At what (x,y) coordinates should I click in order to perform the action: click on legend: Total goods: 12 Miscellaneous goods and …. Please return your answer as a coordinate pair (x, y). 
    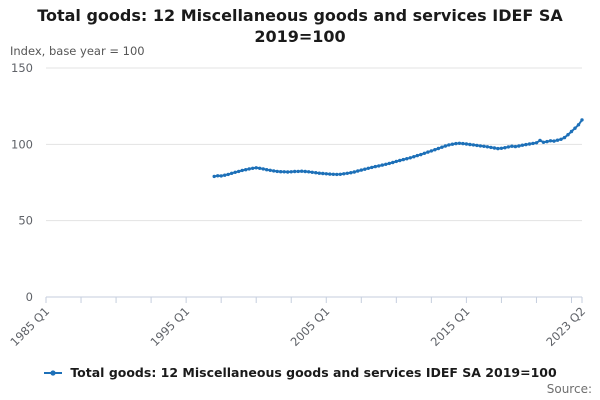
    Looking at the image, I should click on (300, 372).